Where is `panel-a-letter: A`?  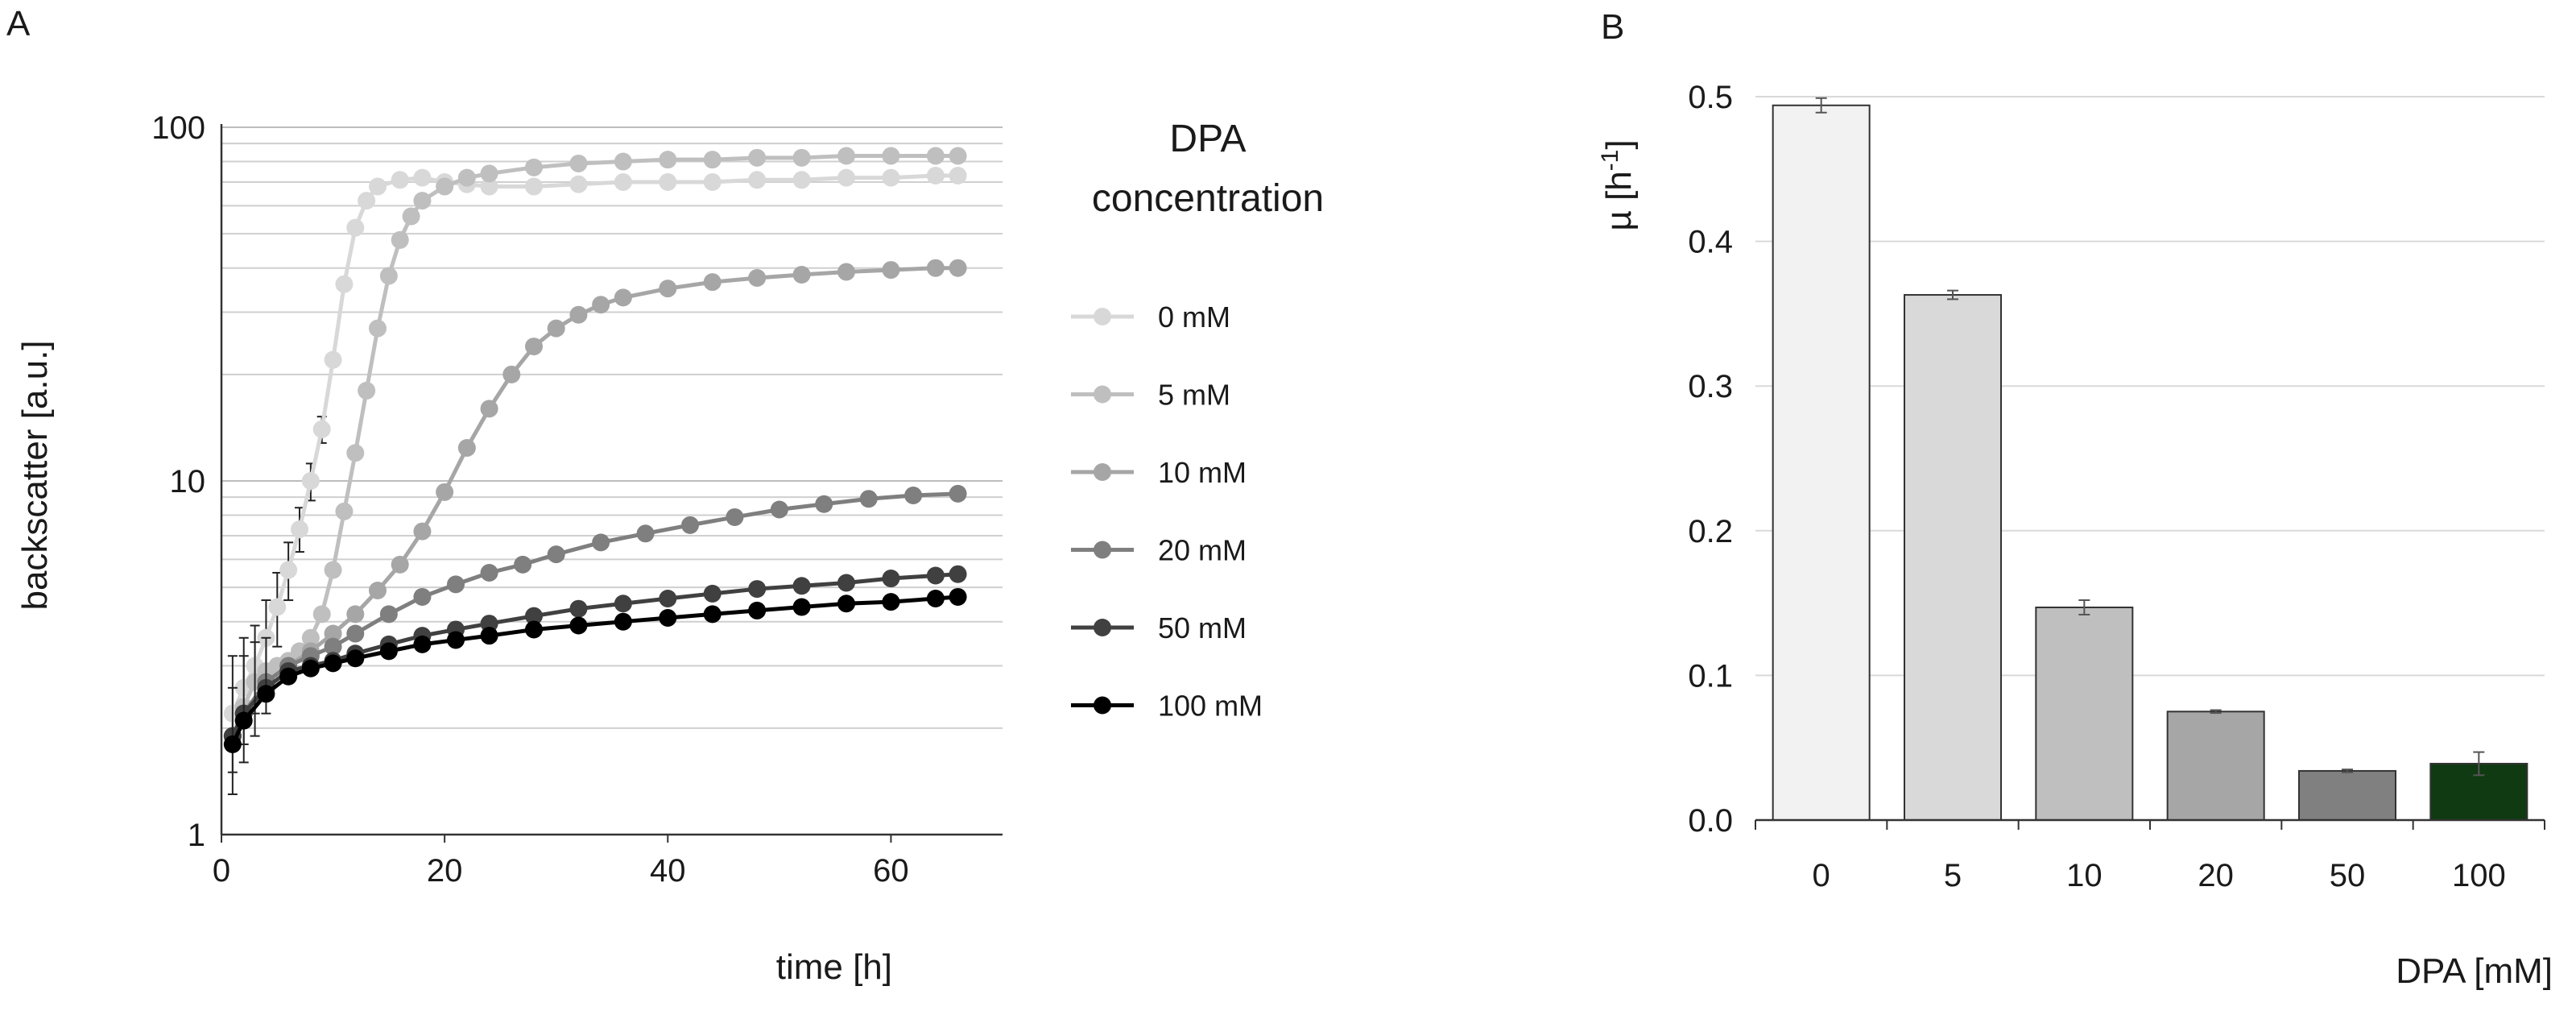
panel-a-letter: A is located at coordinates (18, 24).